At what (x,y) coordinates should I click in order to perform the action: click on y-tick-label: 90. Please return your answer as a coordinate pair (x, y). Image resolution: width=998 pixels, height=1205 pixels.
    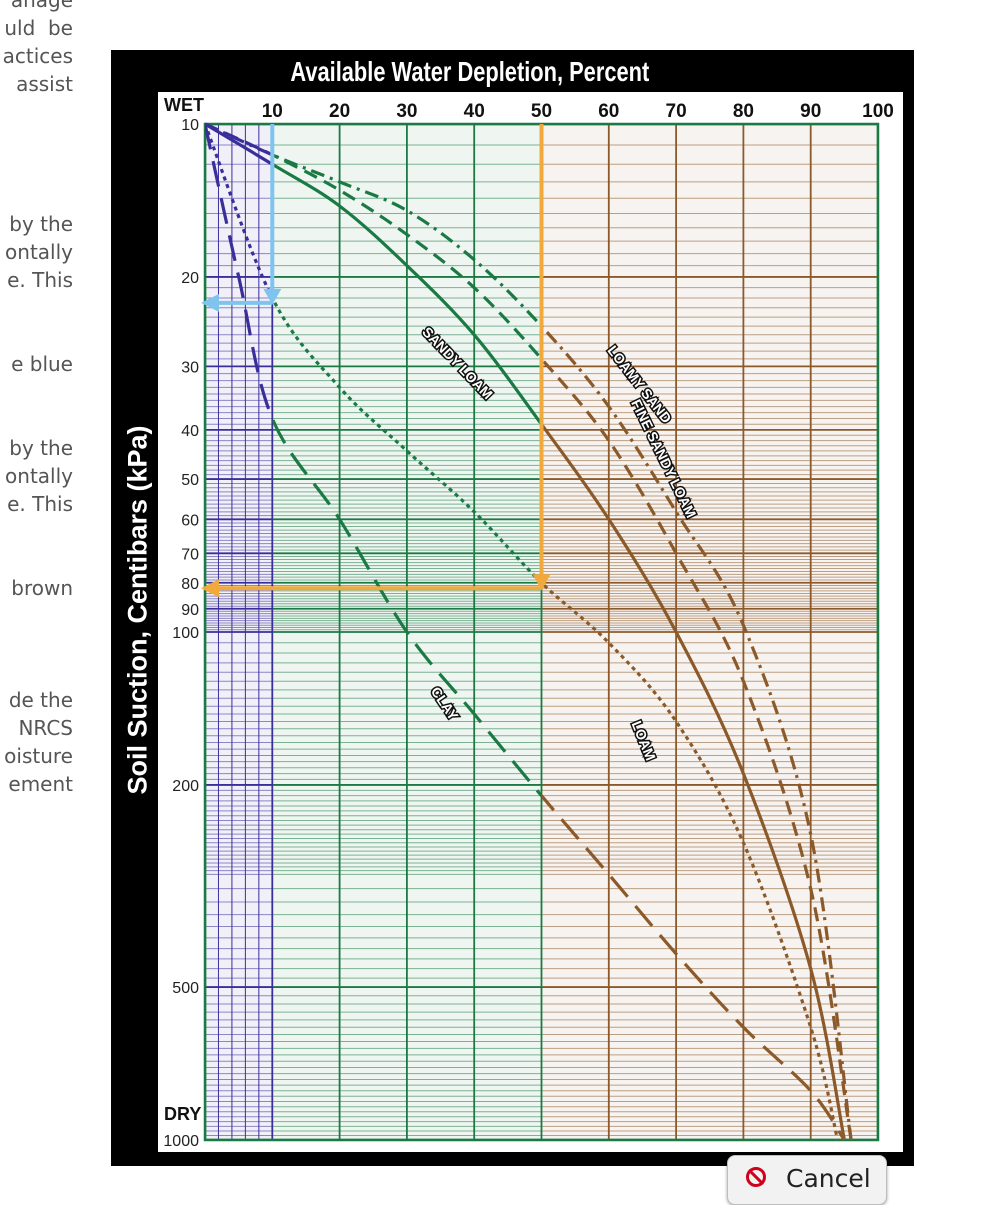
    Looking at the image, I should click on (190, 610).